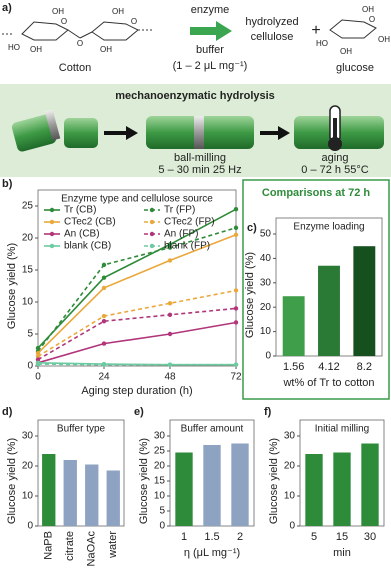  Describe the element at coordinates (170, 377) in the screenshot. I see `x-tick-label: 48` at that location.